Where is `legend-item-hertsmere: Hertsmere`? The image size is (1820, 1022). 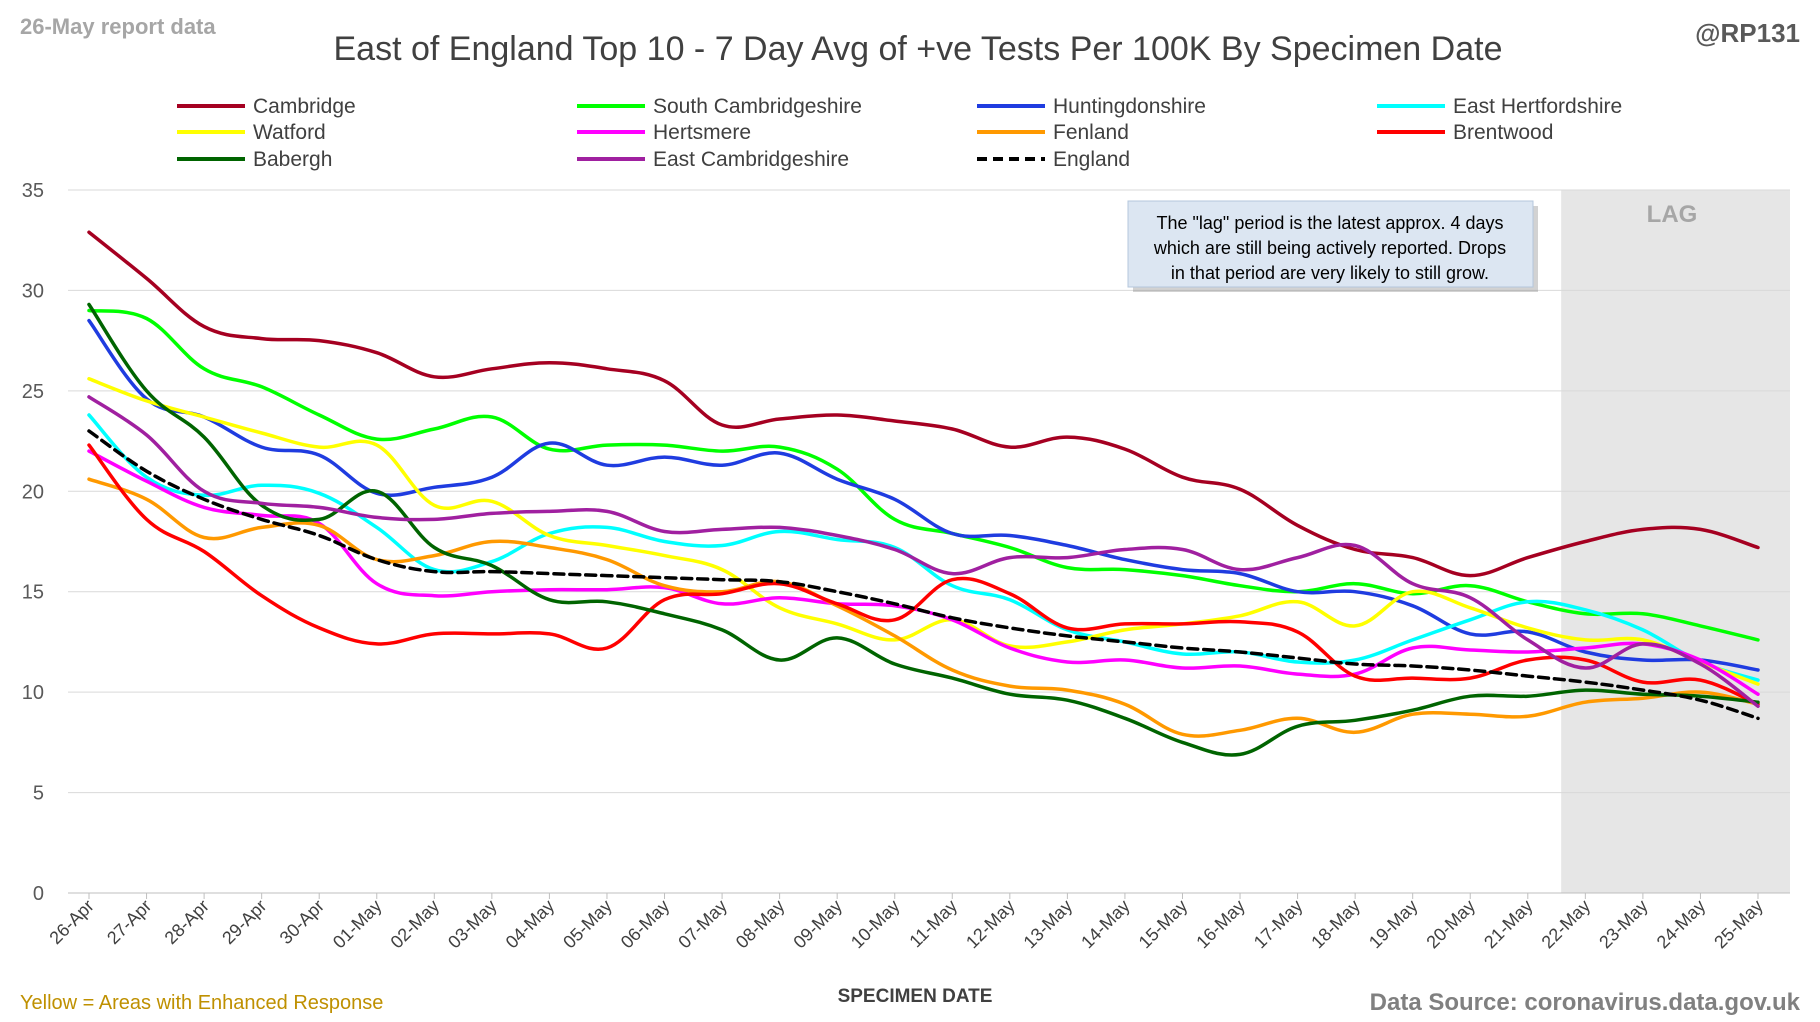
legend-item-hertsmere: Hertsmere is located at coordinates (664, 132).